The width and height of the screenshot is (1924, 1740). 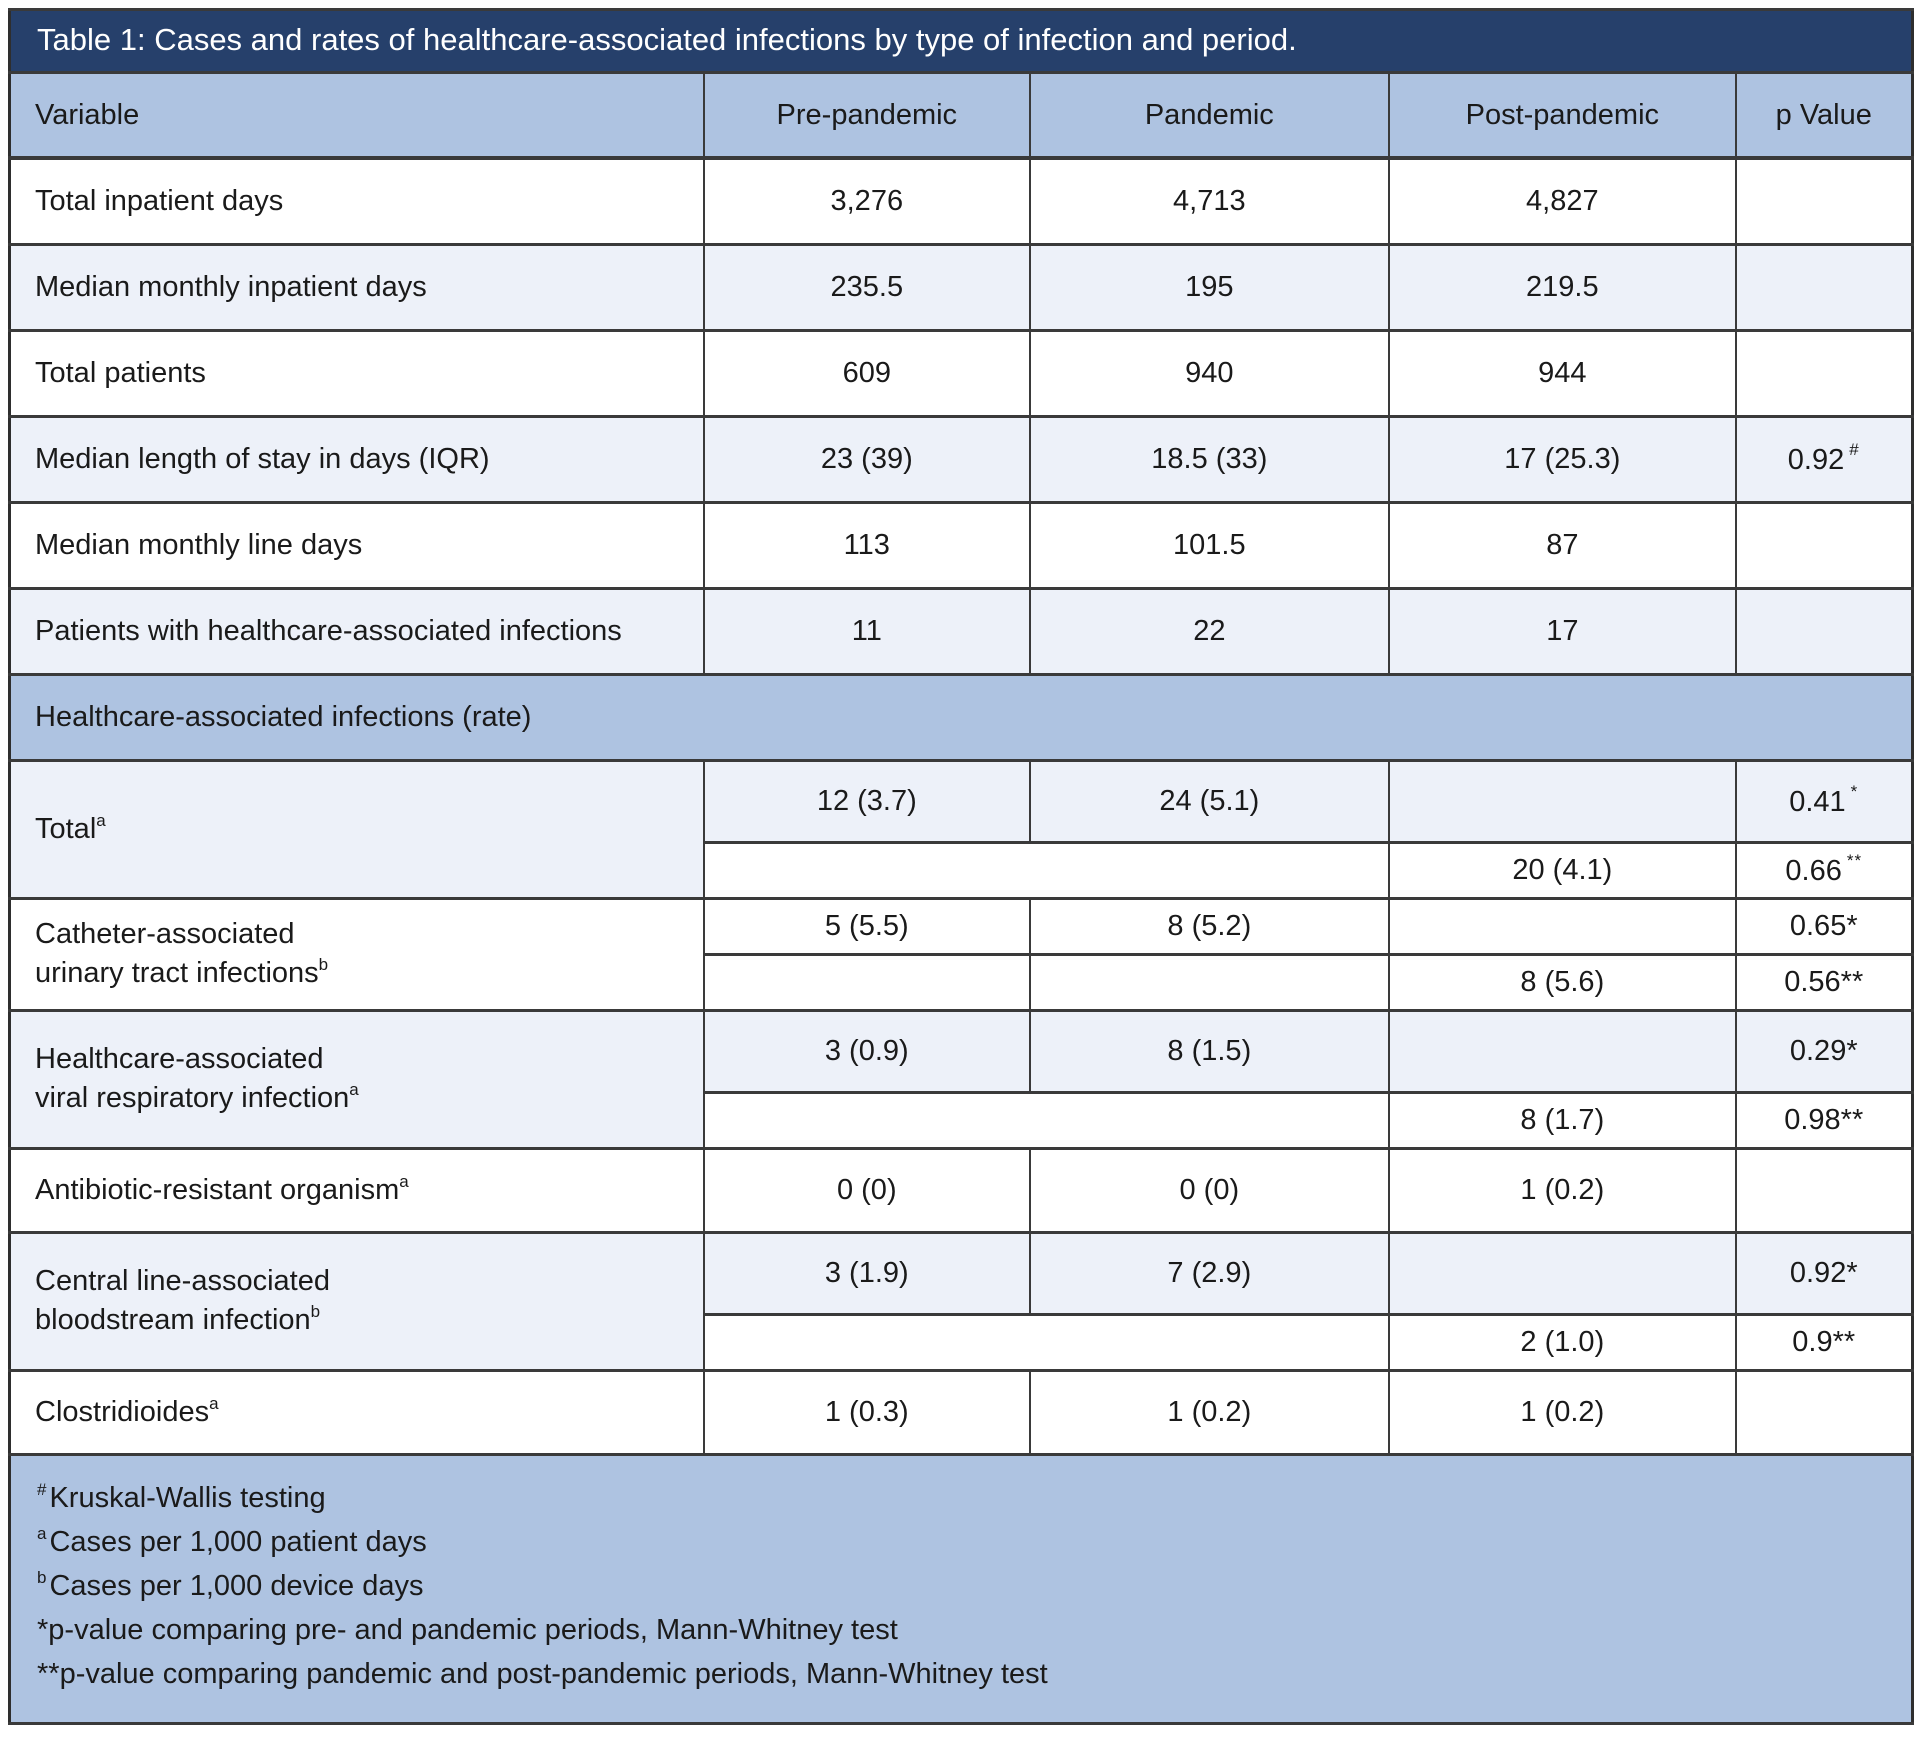 What do you see at coordinates (1824, 1121) in the screenshot?
I see `cell-p-value: 0.98**` at bounding box center [1824, 1121].